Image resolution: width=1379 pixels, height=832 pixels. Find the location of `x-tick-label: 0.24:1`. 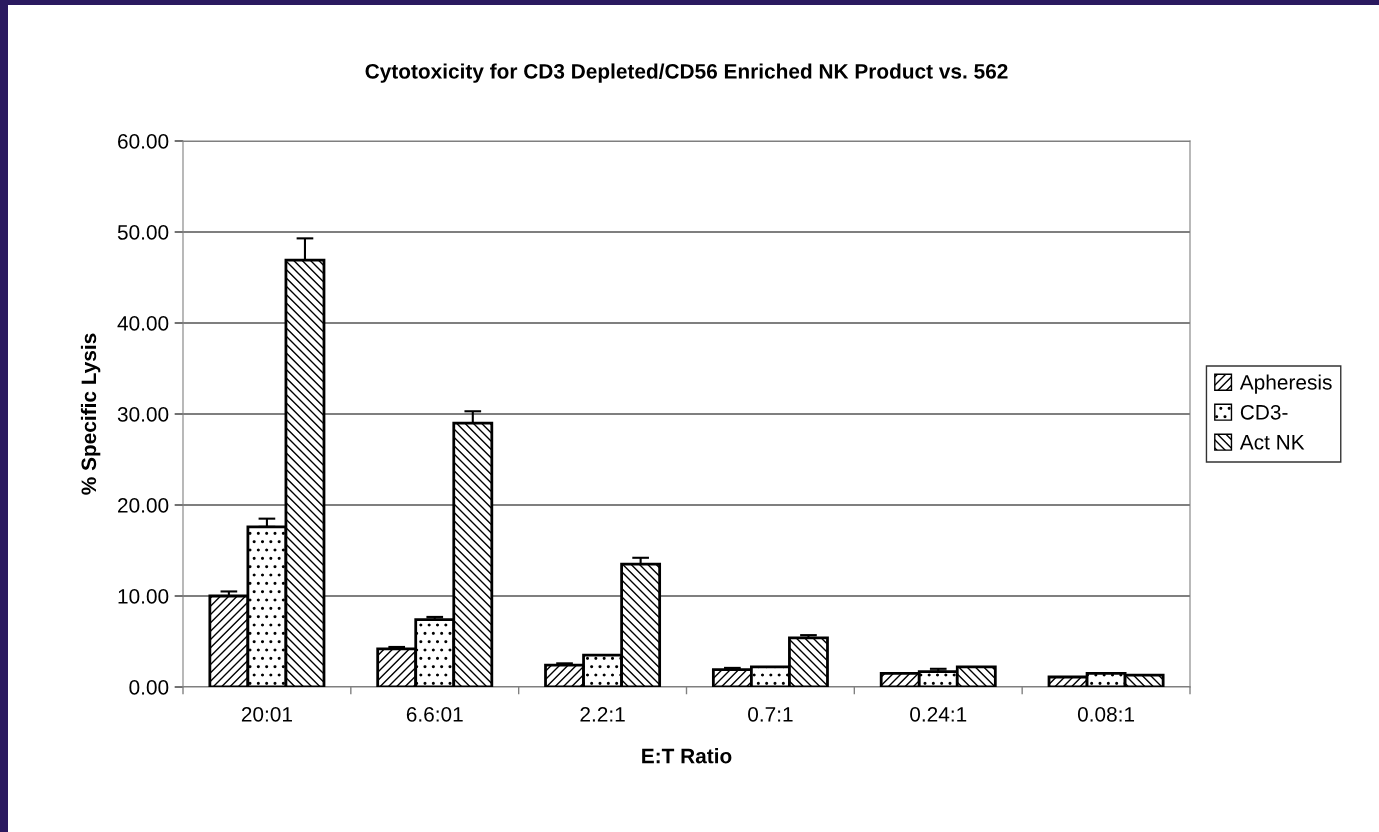

x-tick-label: 0.24:1 is located at coordinates (938, 714).